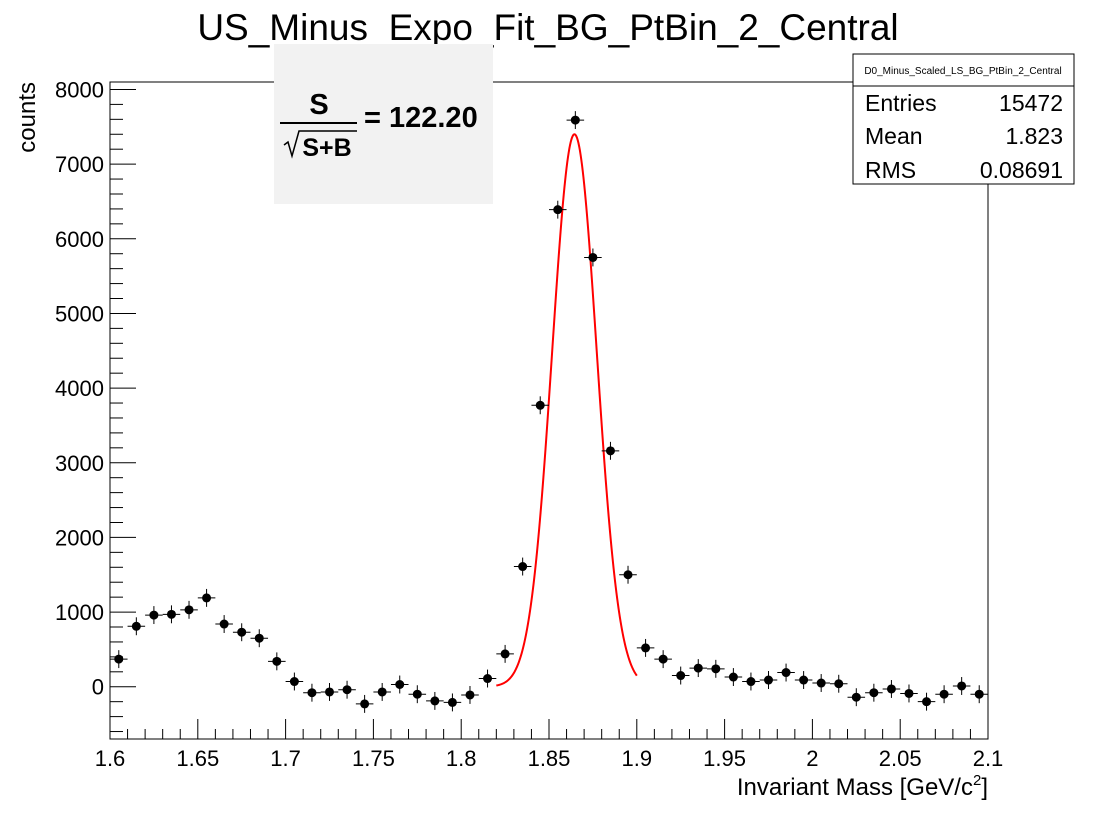  I want to click on x-tick-label: 2, so click(812, 758).